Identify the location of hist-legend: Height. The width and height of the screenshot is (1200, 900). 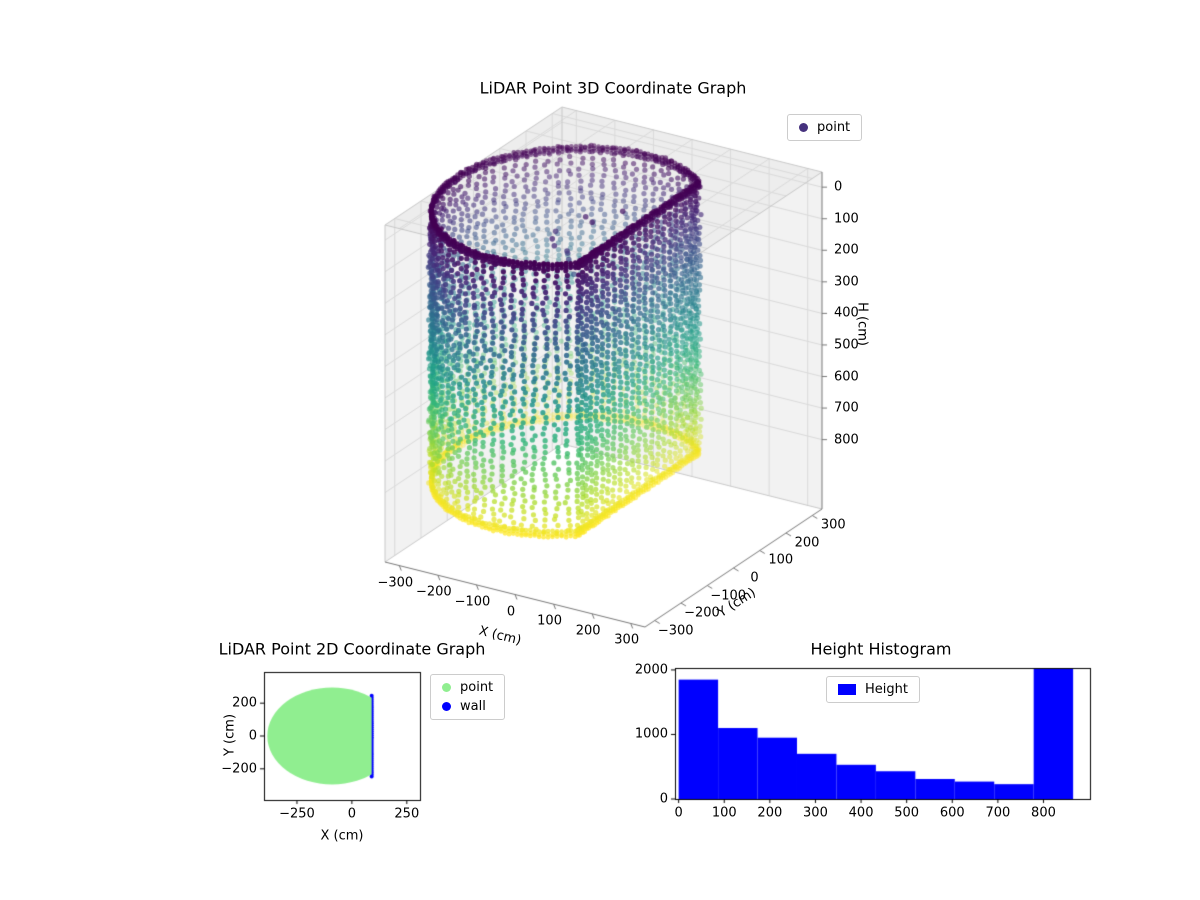
(873, 689).